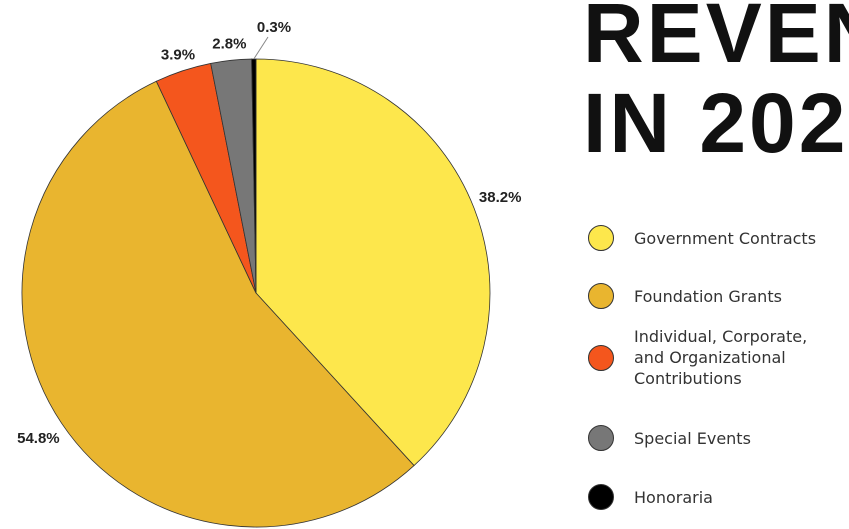 The height and width of the screenshot is (529, 849). I want to click on legend-item: Government Contracts, so click(718, 238).